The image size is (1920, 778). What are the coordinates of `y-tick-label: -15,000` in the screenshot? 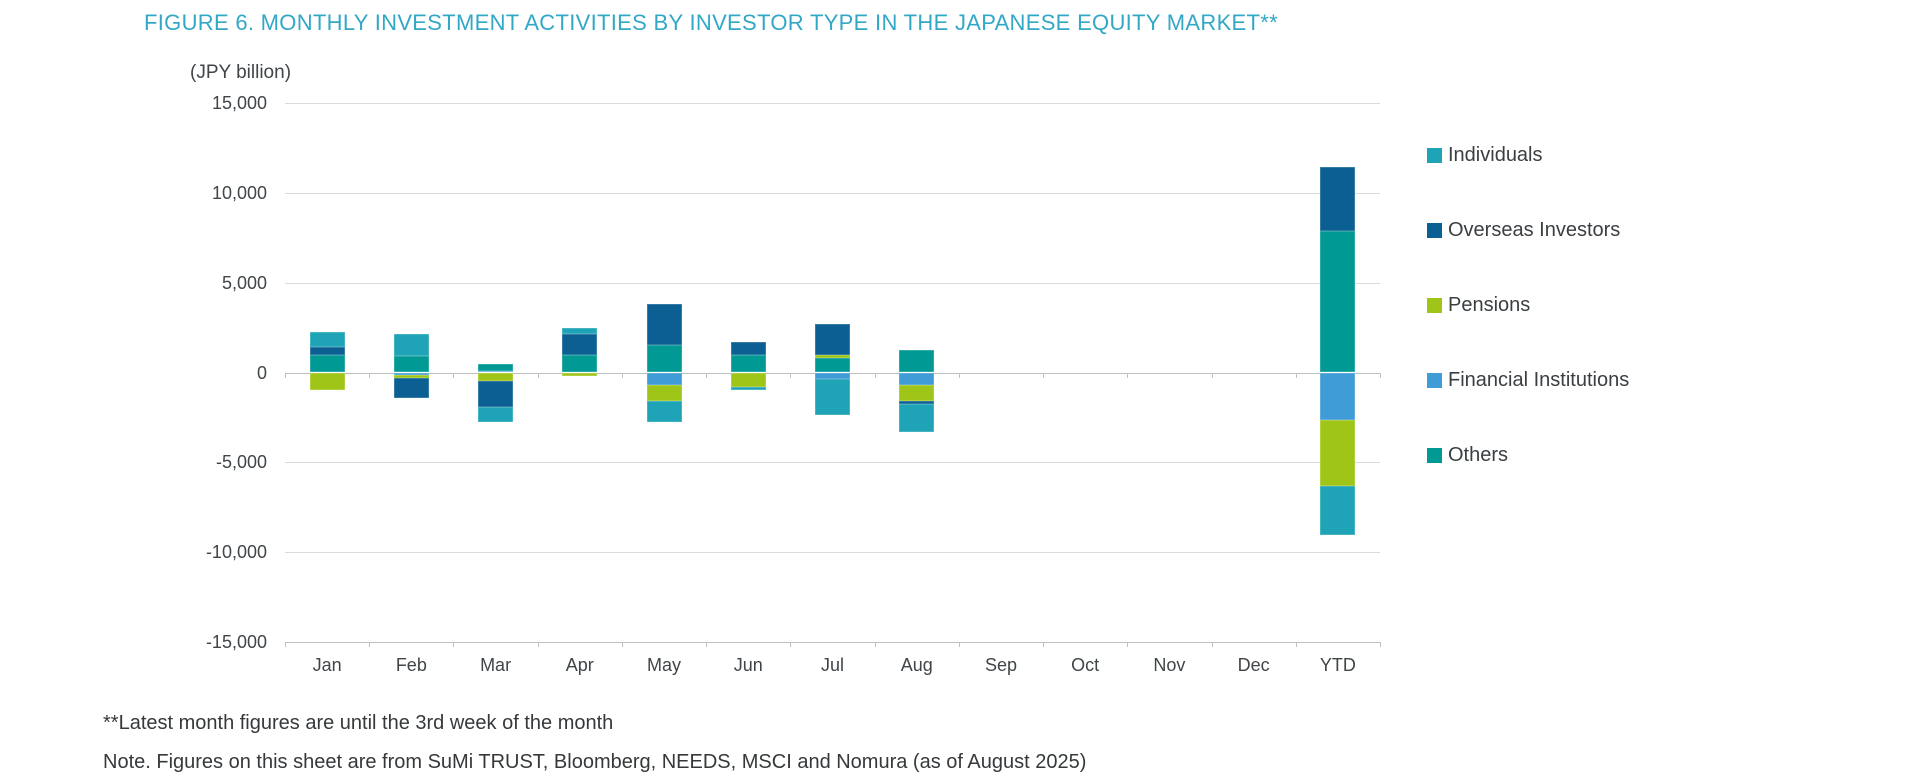 It's located at (236, 642).